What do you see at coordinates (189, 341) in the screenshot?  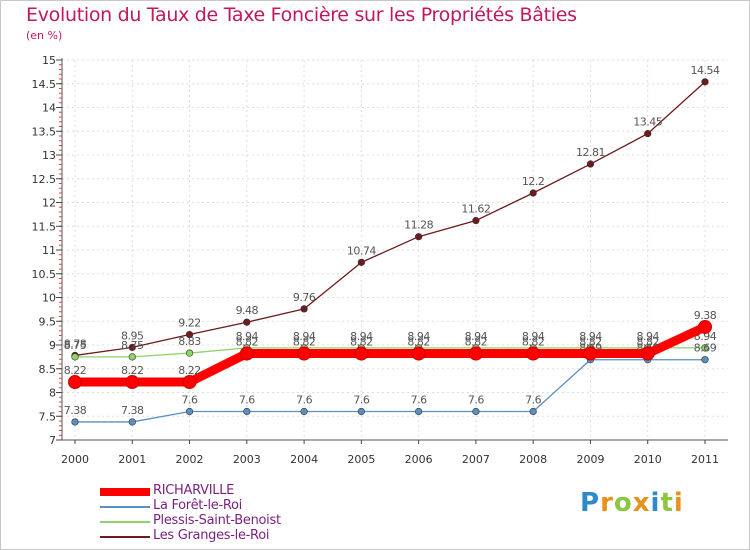 I see `data-label: 8.83` at bounding box center [189, 341].